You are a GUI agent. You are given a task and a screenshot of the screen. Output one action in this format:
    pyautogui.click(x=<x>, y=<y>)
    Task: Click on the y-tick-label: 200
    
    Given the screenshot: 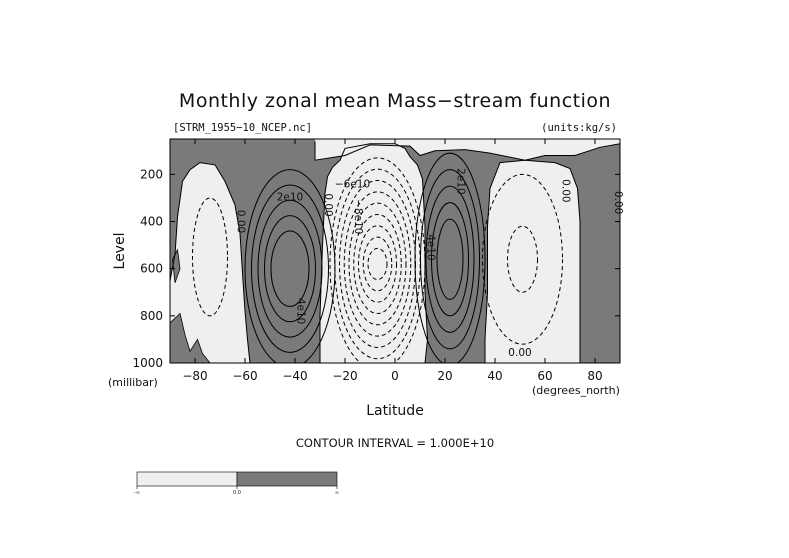 What is the action you would take?
    pyautogui.click(x=151, y=174)
    